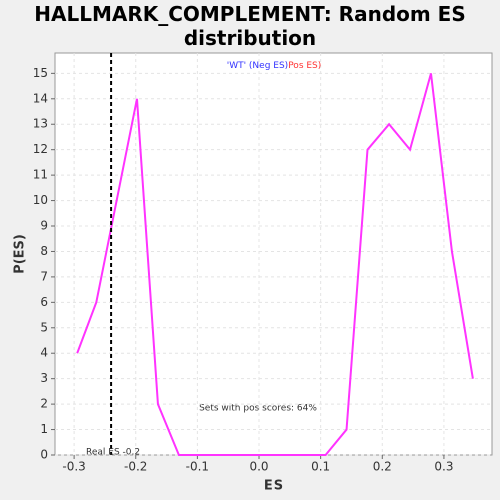 The height and width of the screenshot is (500, 500). What do you see at coordinates (44, 455) in the screenshot?
I see `y-tick-label: 0` at bounding box center [44, 455].